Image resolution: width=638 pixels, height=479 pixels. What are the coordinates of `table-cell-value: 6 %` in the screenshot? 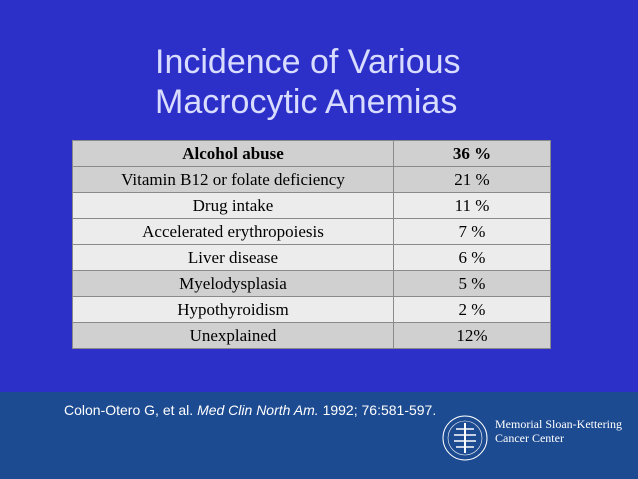 It's located at (472, 257).